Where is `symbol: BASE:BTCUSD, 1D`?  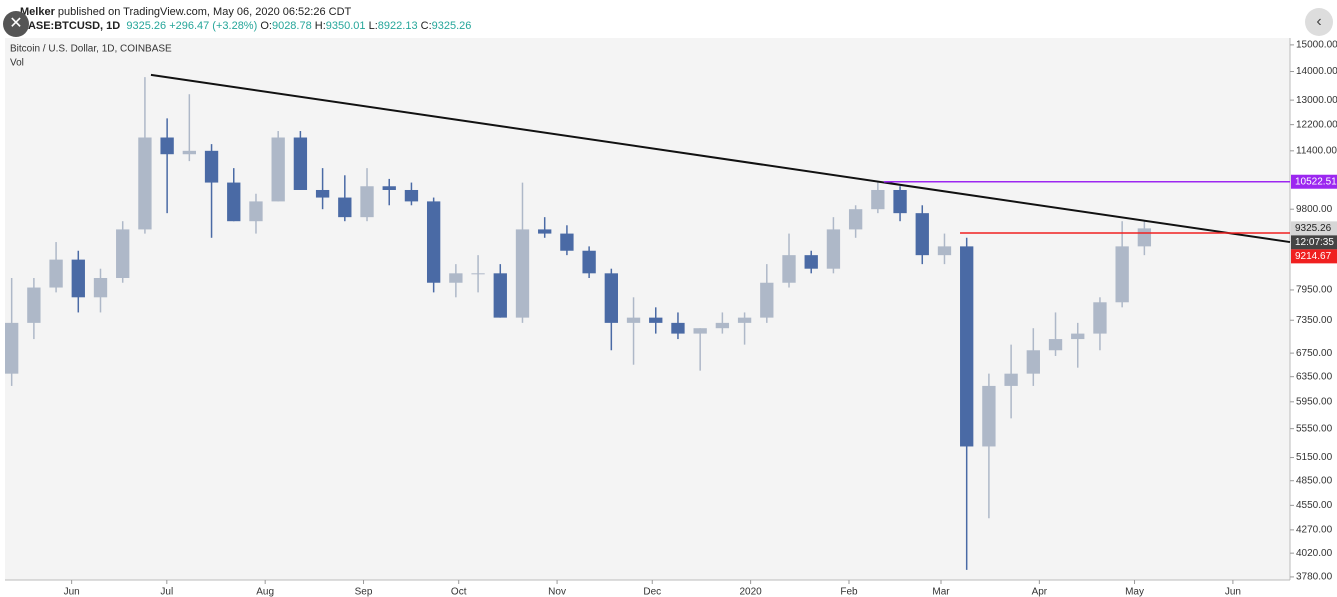
symbol: BASE:BTCUSD, 1D is located at coordinates (70, 26).